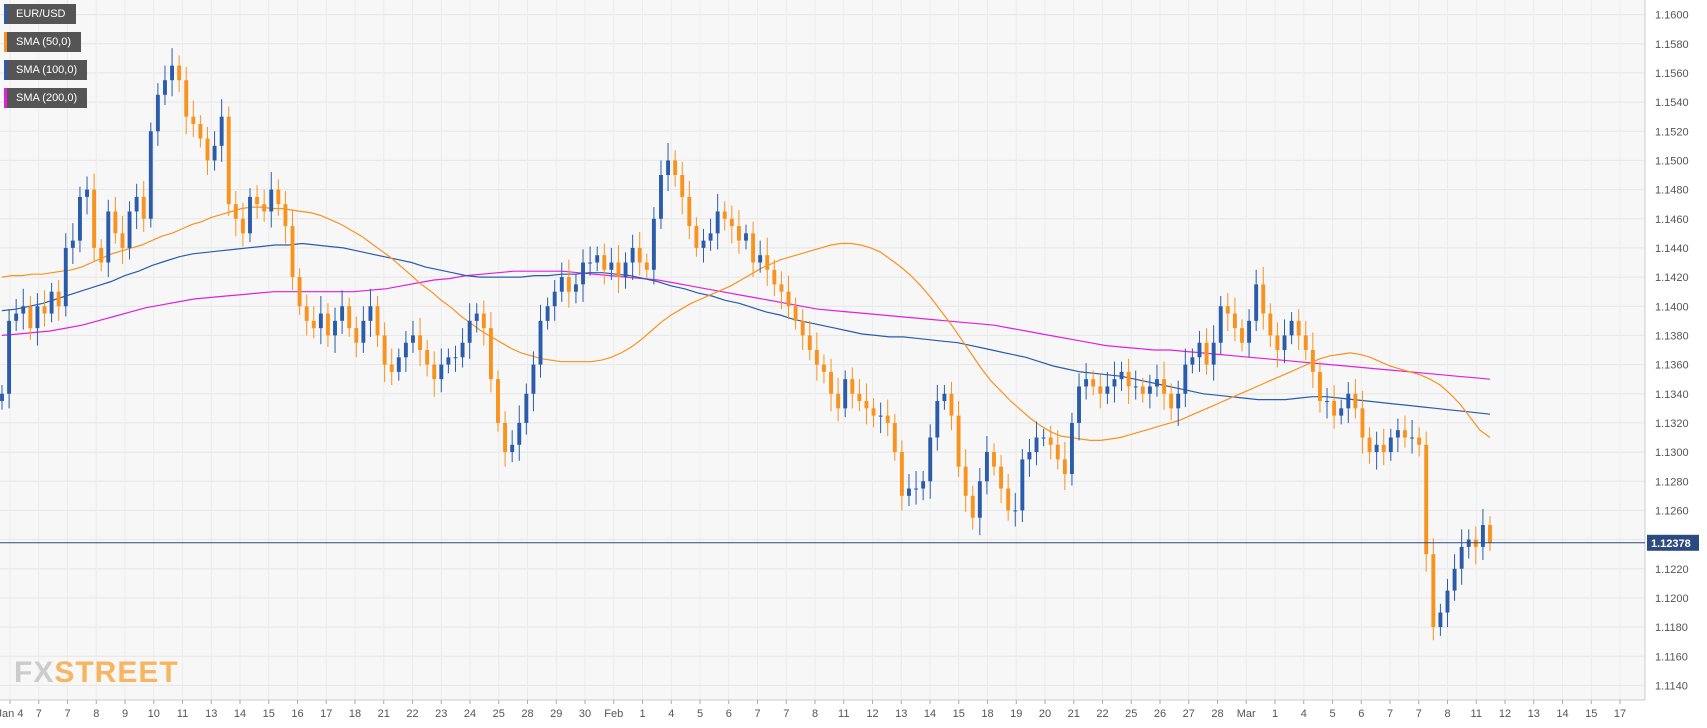  Describe the element at coordinates (116, 672) in the screenshot. I see `logo-street: STREET` at that location.